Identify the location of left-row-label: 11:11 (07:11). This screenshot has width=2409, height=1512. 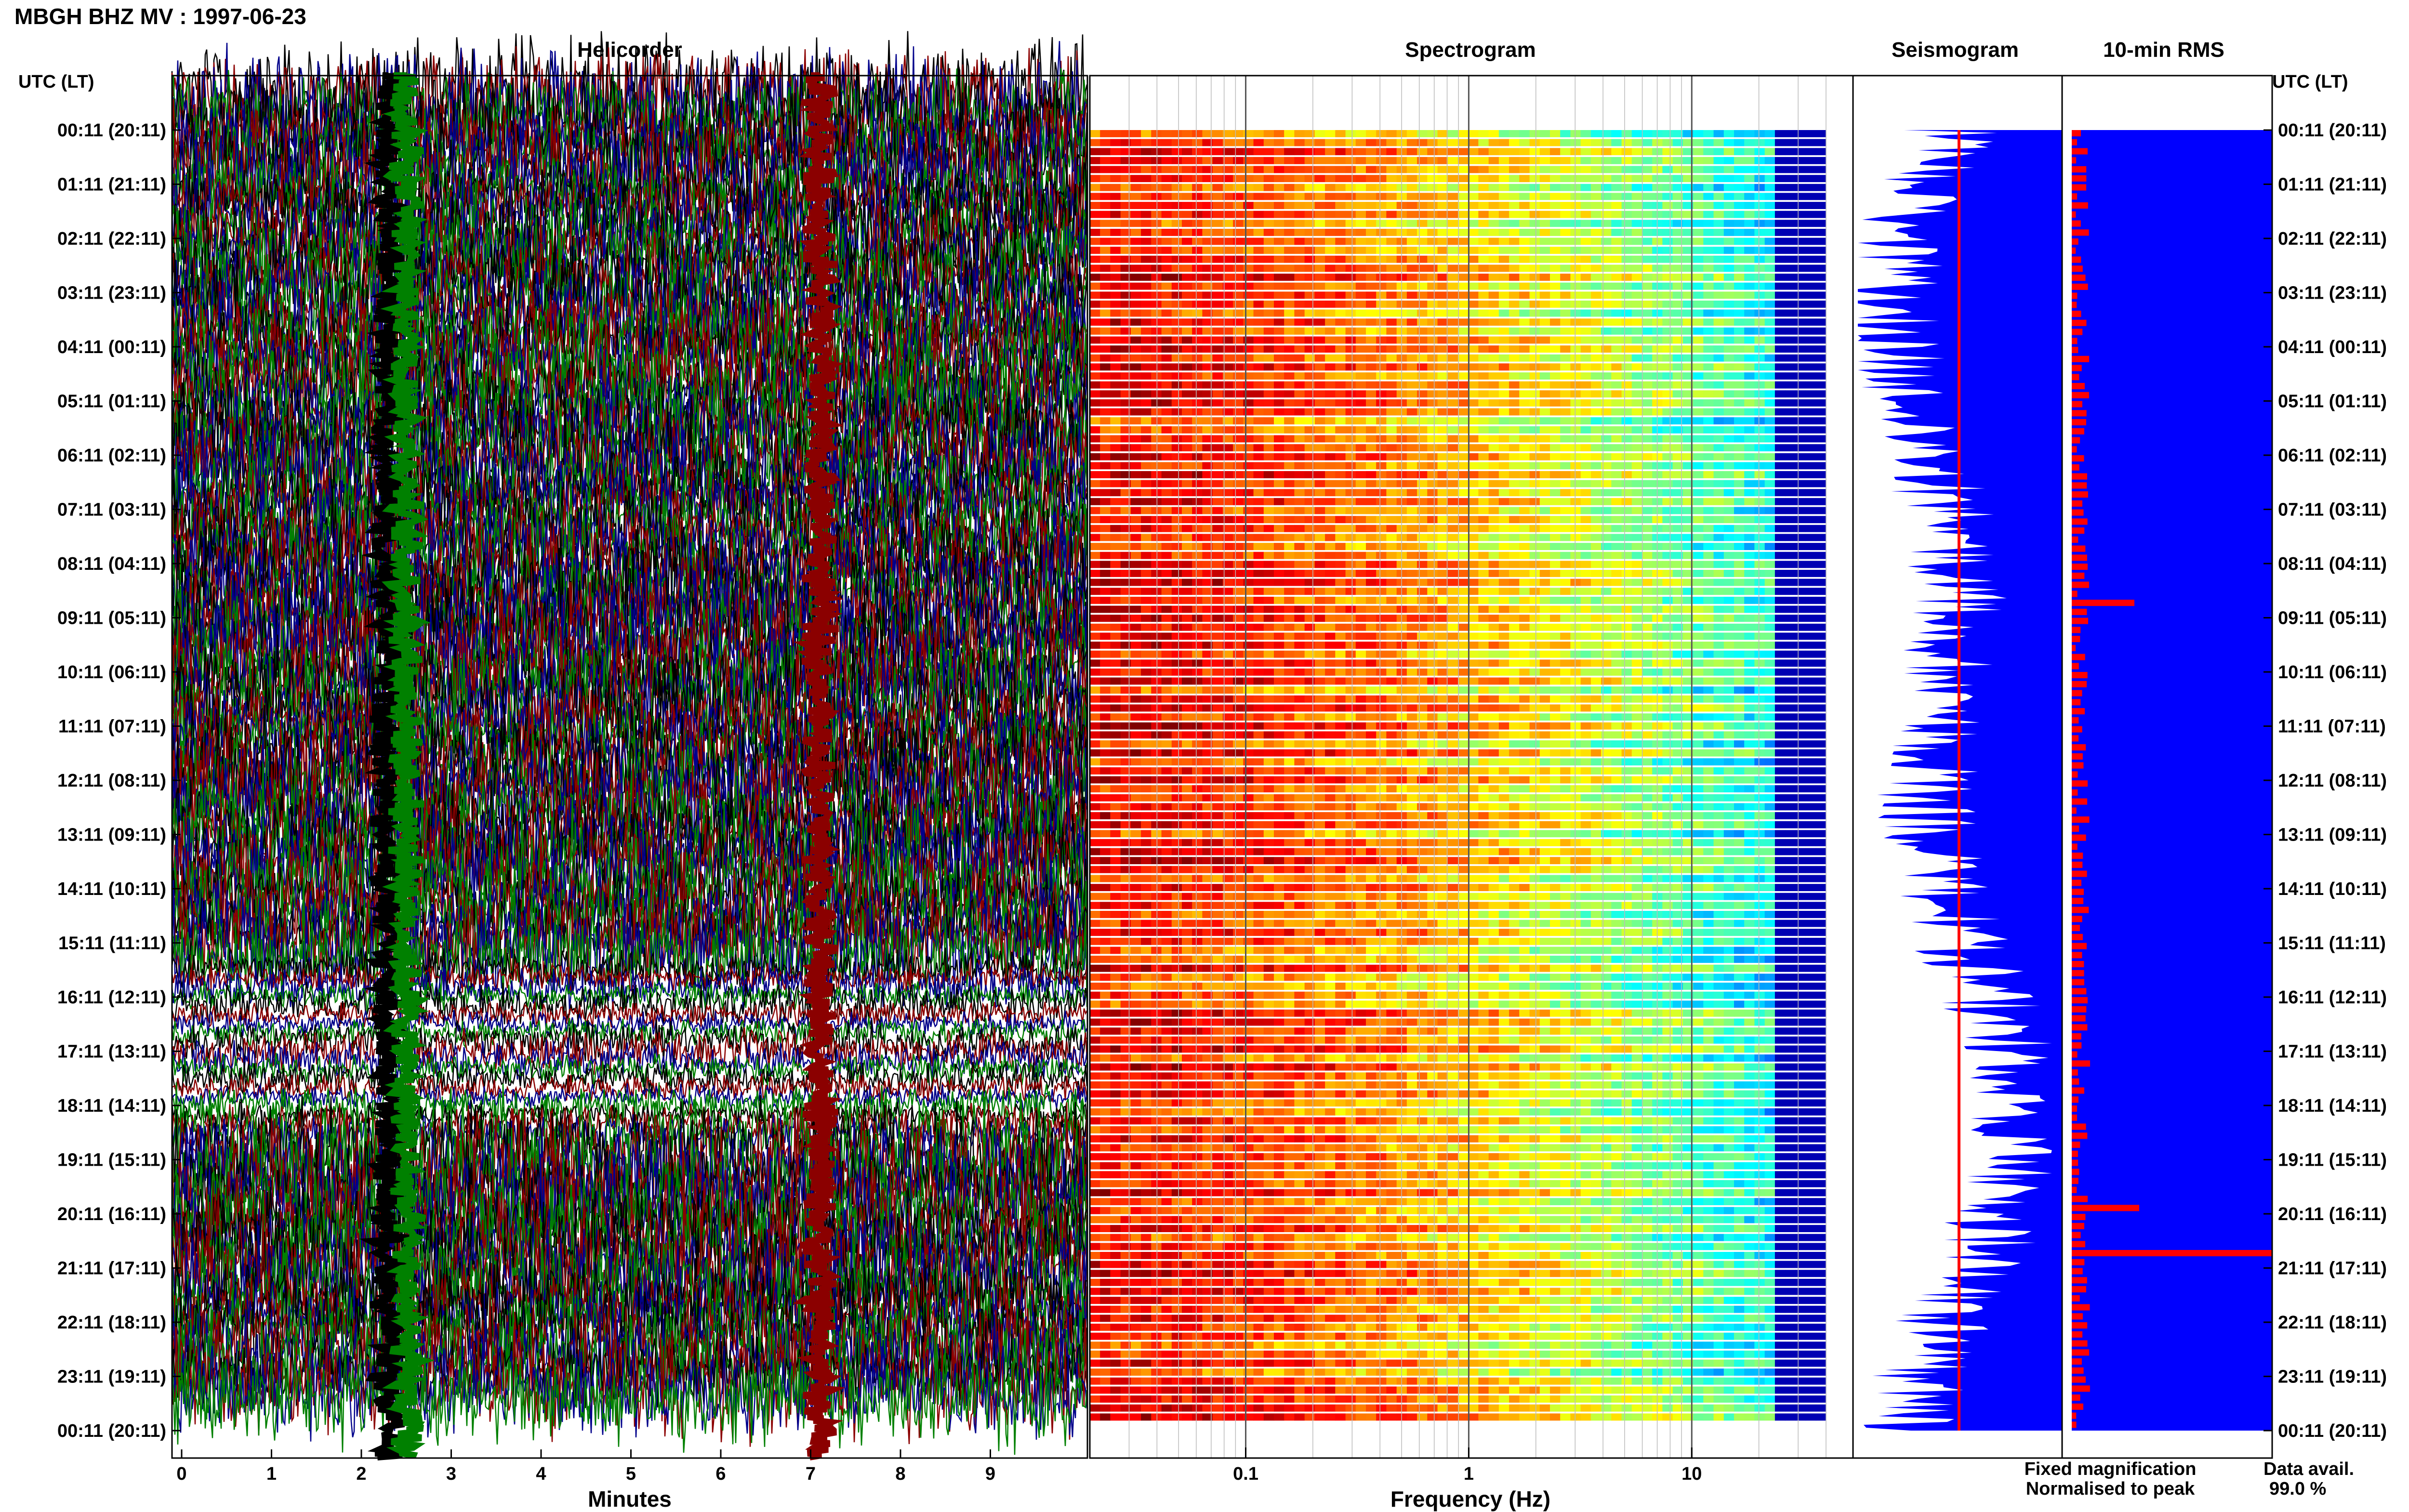
(112, 727).